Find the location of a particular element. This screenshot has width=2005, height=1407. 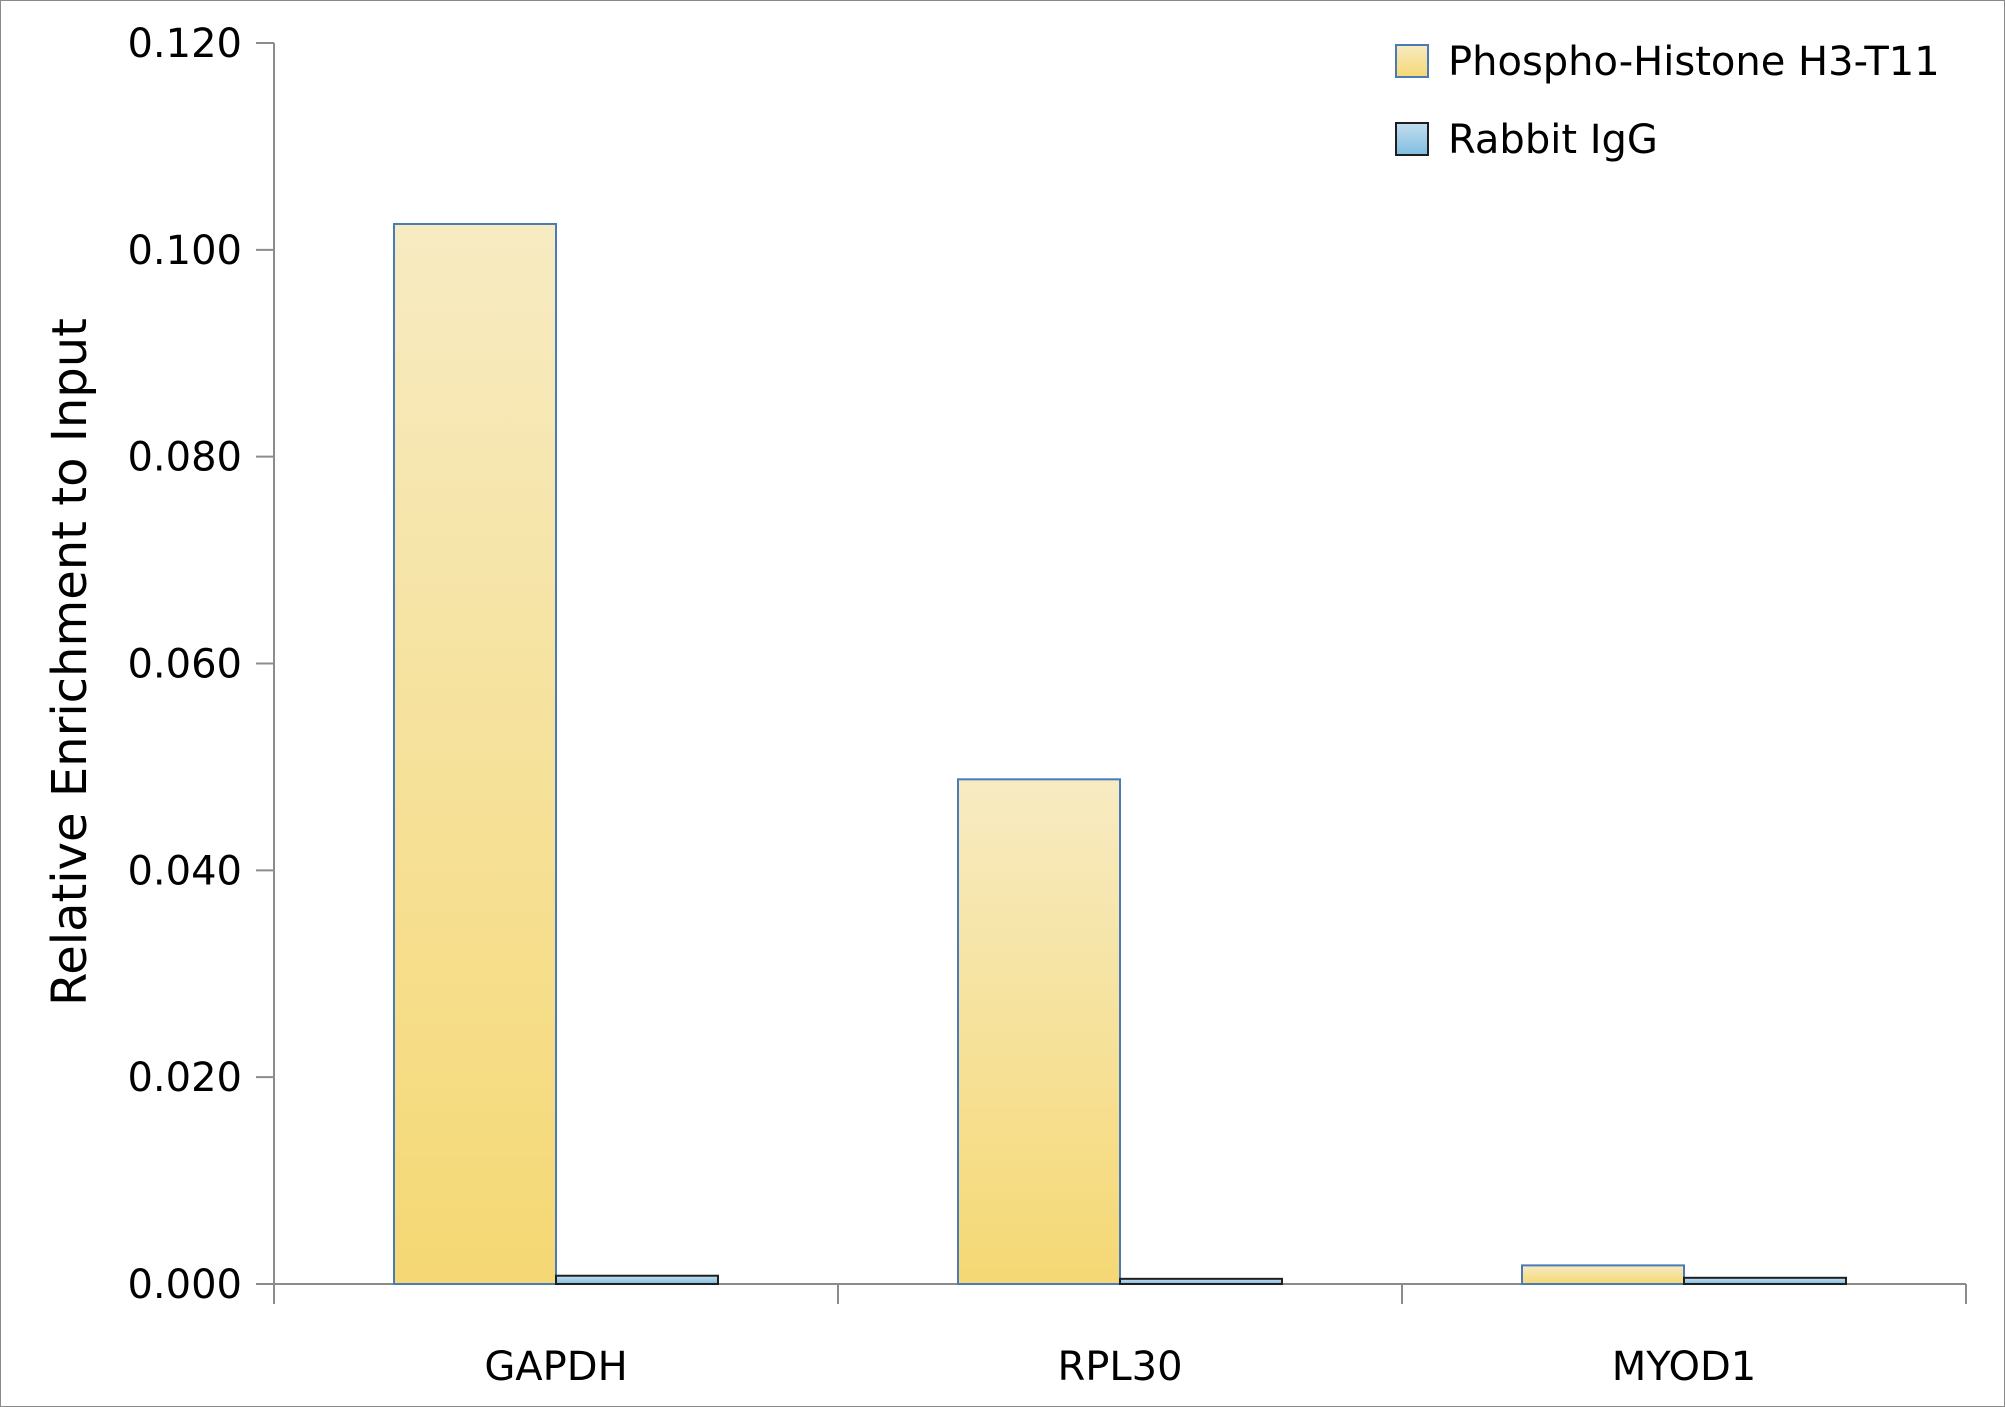

y-tick-label: 0.100 is located at coordinates (184, 251).